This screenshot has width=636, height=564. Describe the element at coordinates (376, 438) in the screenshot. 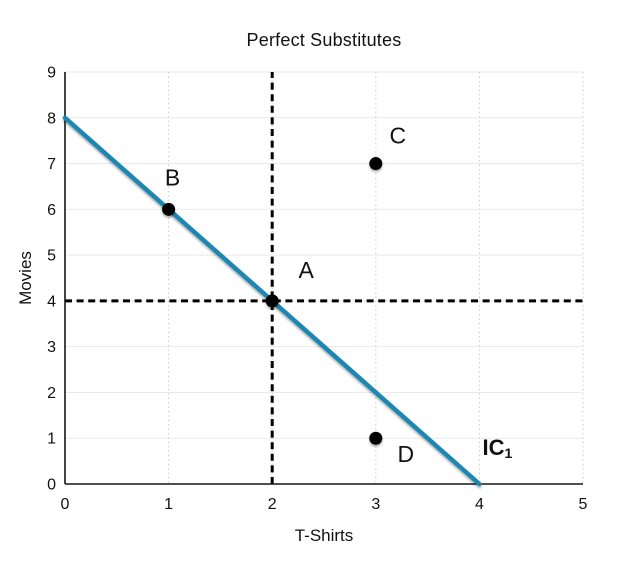

I see `data-point-d` at that location.